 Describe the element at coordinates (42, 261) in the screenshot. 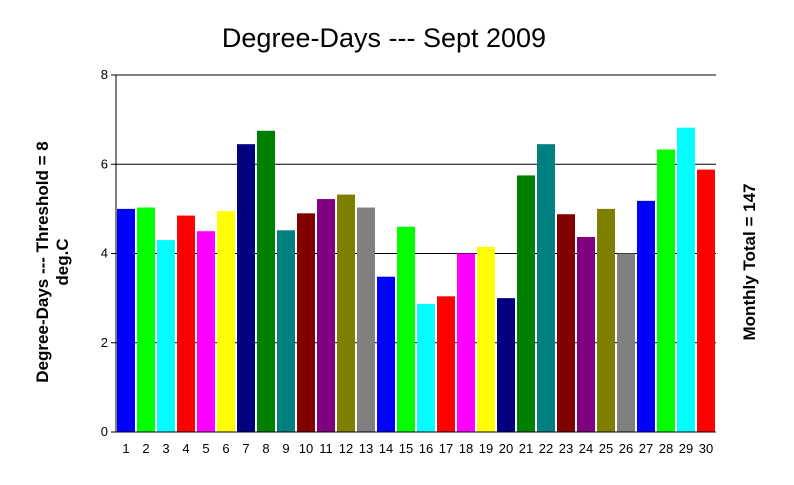

I see `y-axis-label-line1: Degree-Days --- Threshold = 8` at that location.